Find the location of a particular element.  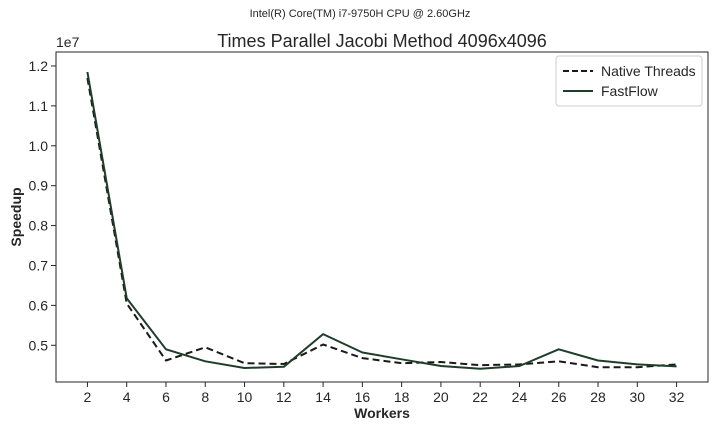

legend: Native Threads FastFlow is located at coordinates (629, 81).